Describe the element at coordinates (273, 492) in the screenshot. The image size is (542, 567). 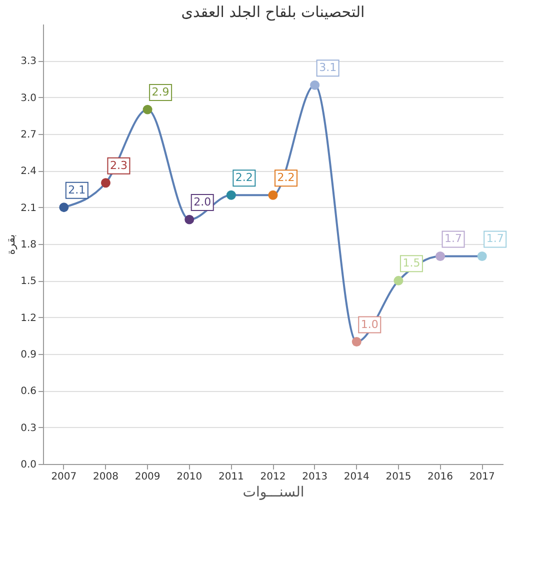
I see `x-axis-title: السنـــوات` at that location.